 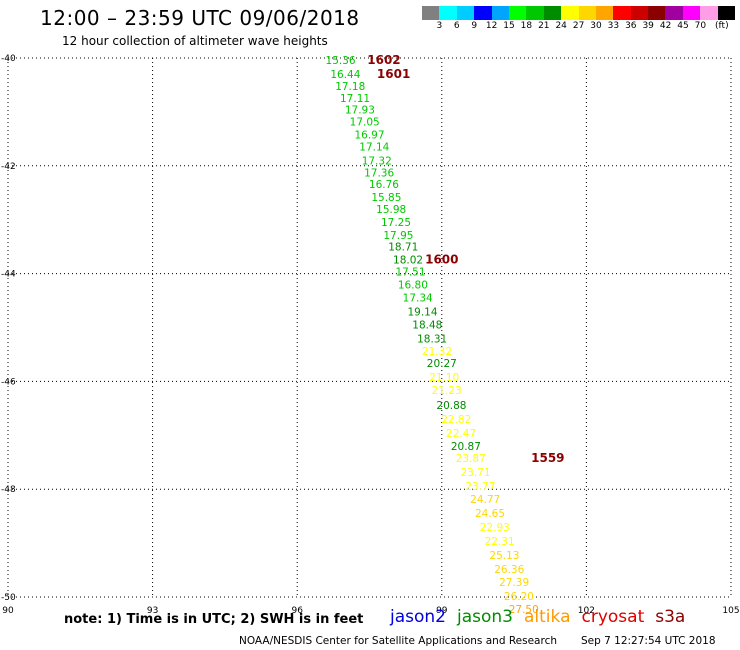 What do you see at coordinates (439, 26) in the screenshot?
I see `legend-label: 3` at bounding box center [439, 26].